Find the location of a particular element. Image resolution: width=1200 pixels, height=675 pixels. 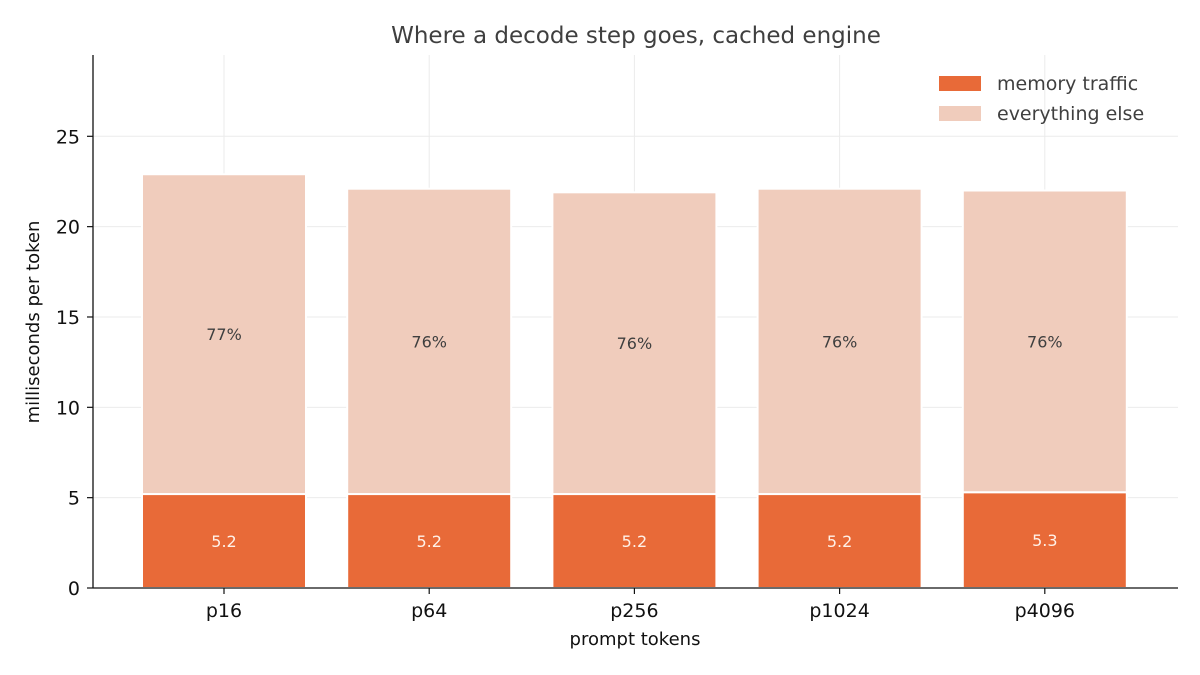

x-tick-label: p4096 is located at coordinates (1045, 611).